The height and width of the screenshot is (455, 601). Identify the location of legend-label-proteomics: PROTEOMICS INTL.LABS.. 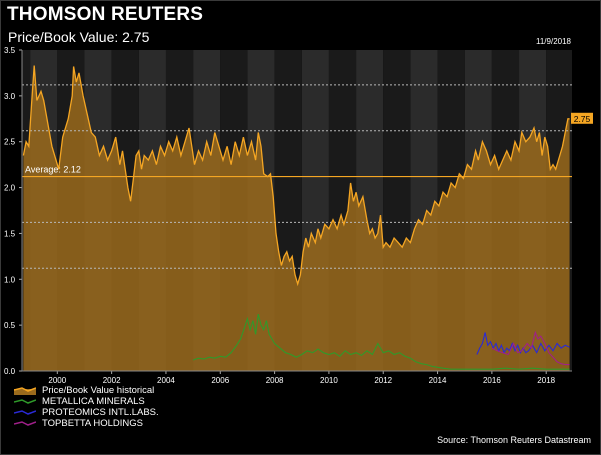
(100, 412).